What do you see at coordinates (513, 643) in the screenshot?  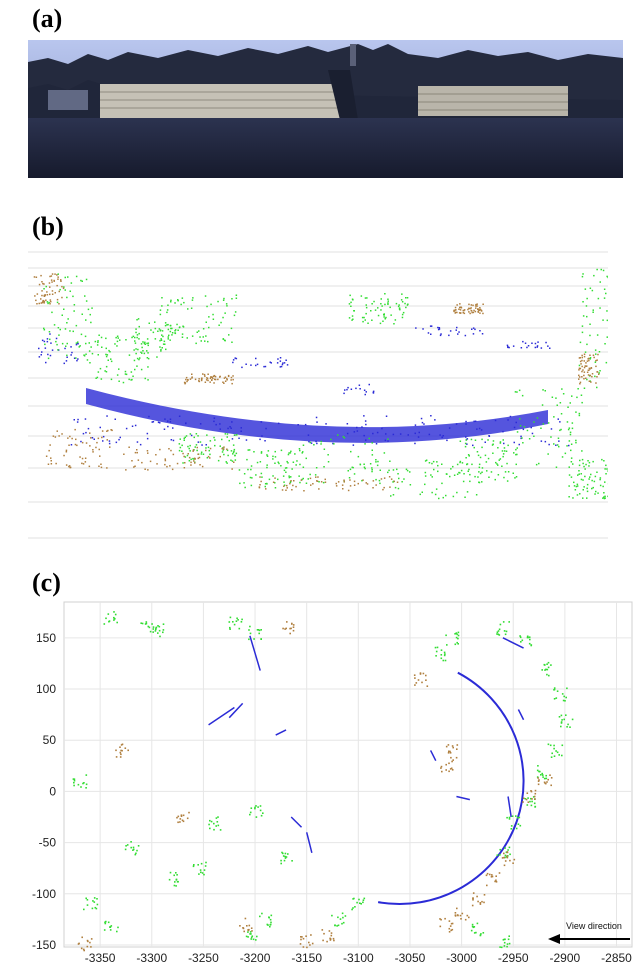 I see `building-segment` at bounding box center [513, 643].